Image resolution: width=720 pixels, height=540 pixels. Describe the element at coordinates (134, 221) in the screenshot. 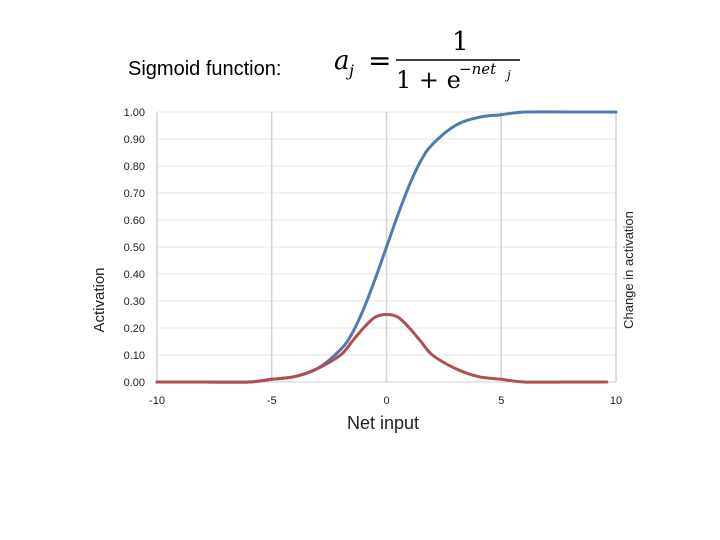

I see `y-tick-label: 0.60` at that location.